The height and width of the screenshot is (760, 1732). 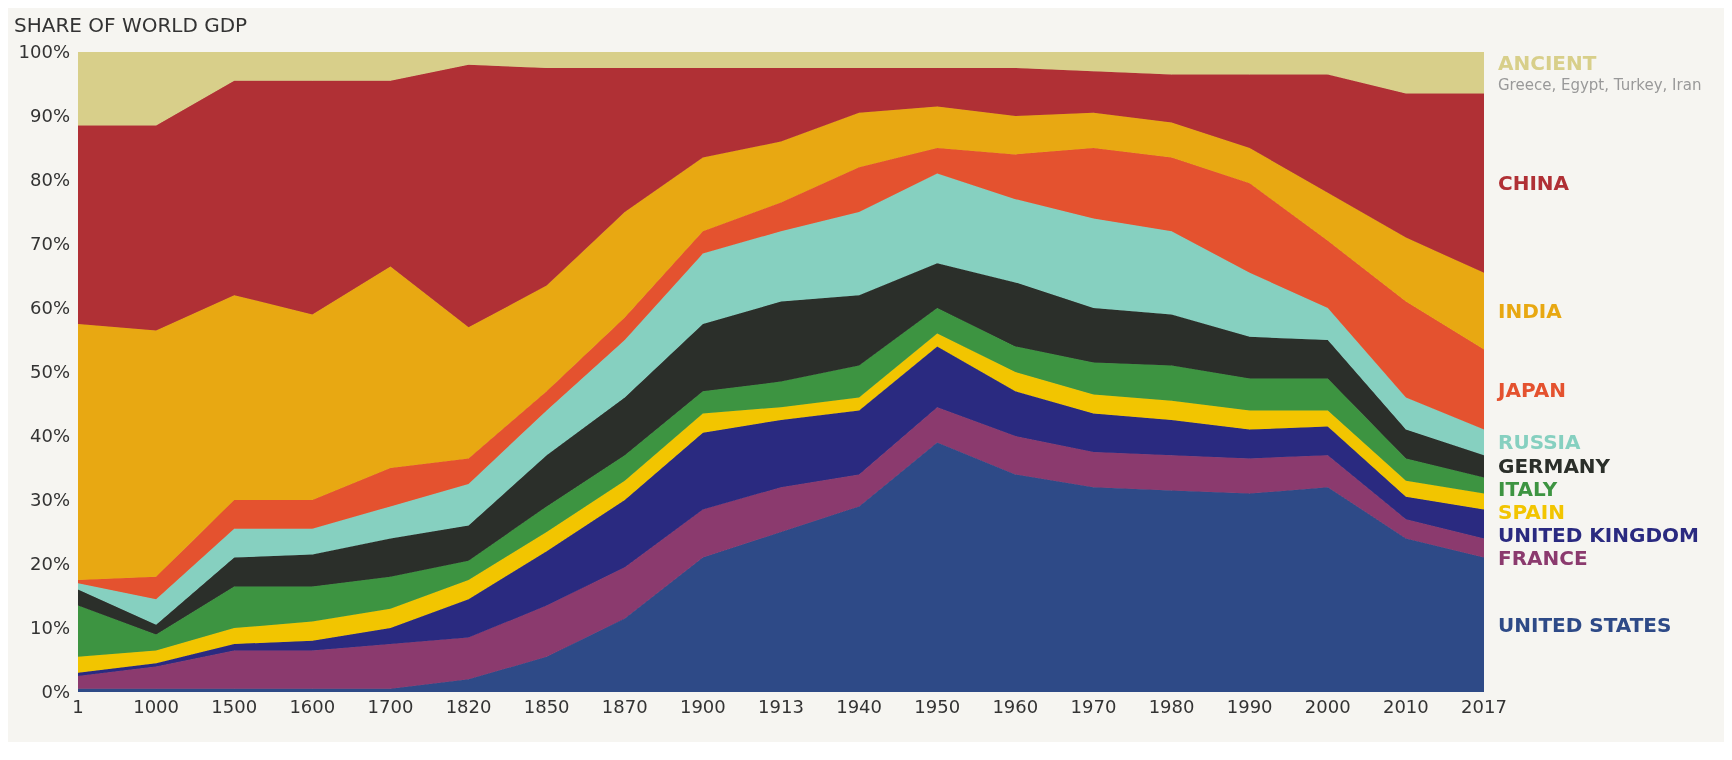 What do you see at coordinates (1327, 706) in the screenshot?
I see `x-tick-label: 2000` at bounding box center [1327, 706].